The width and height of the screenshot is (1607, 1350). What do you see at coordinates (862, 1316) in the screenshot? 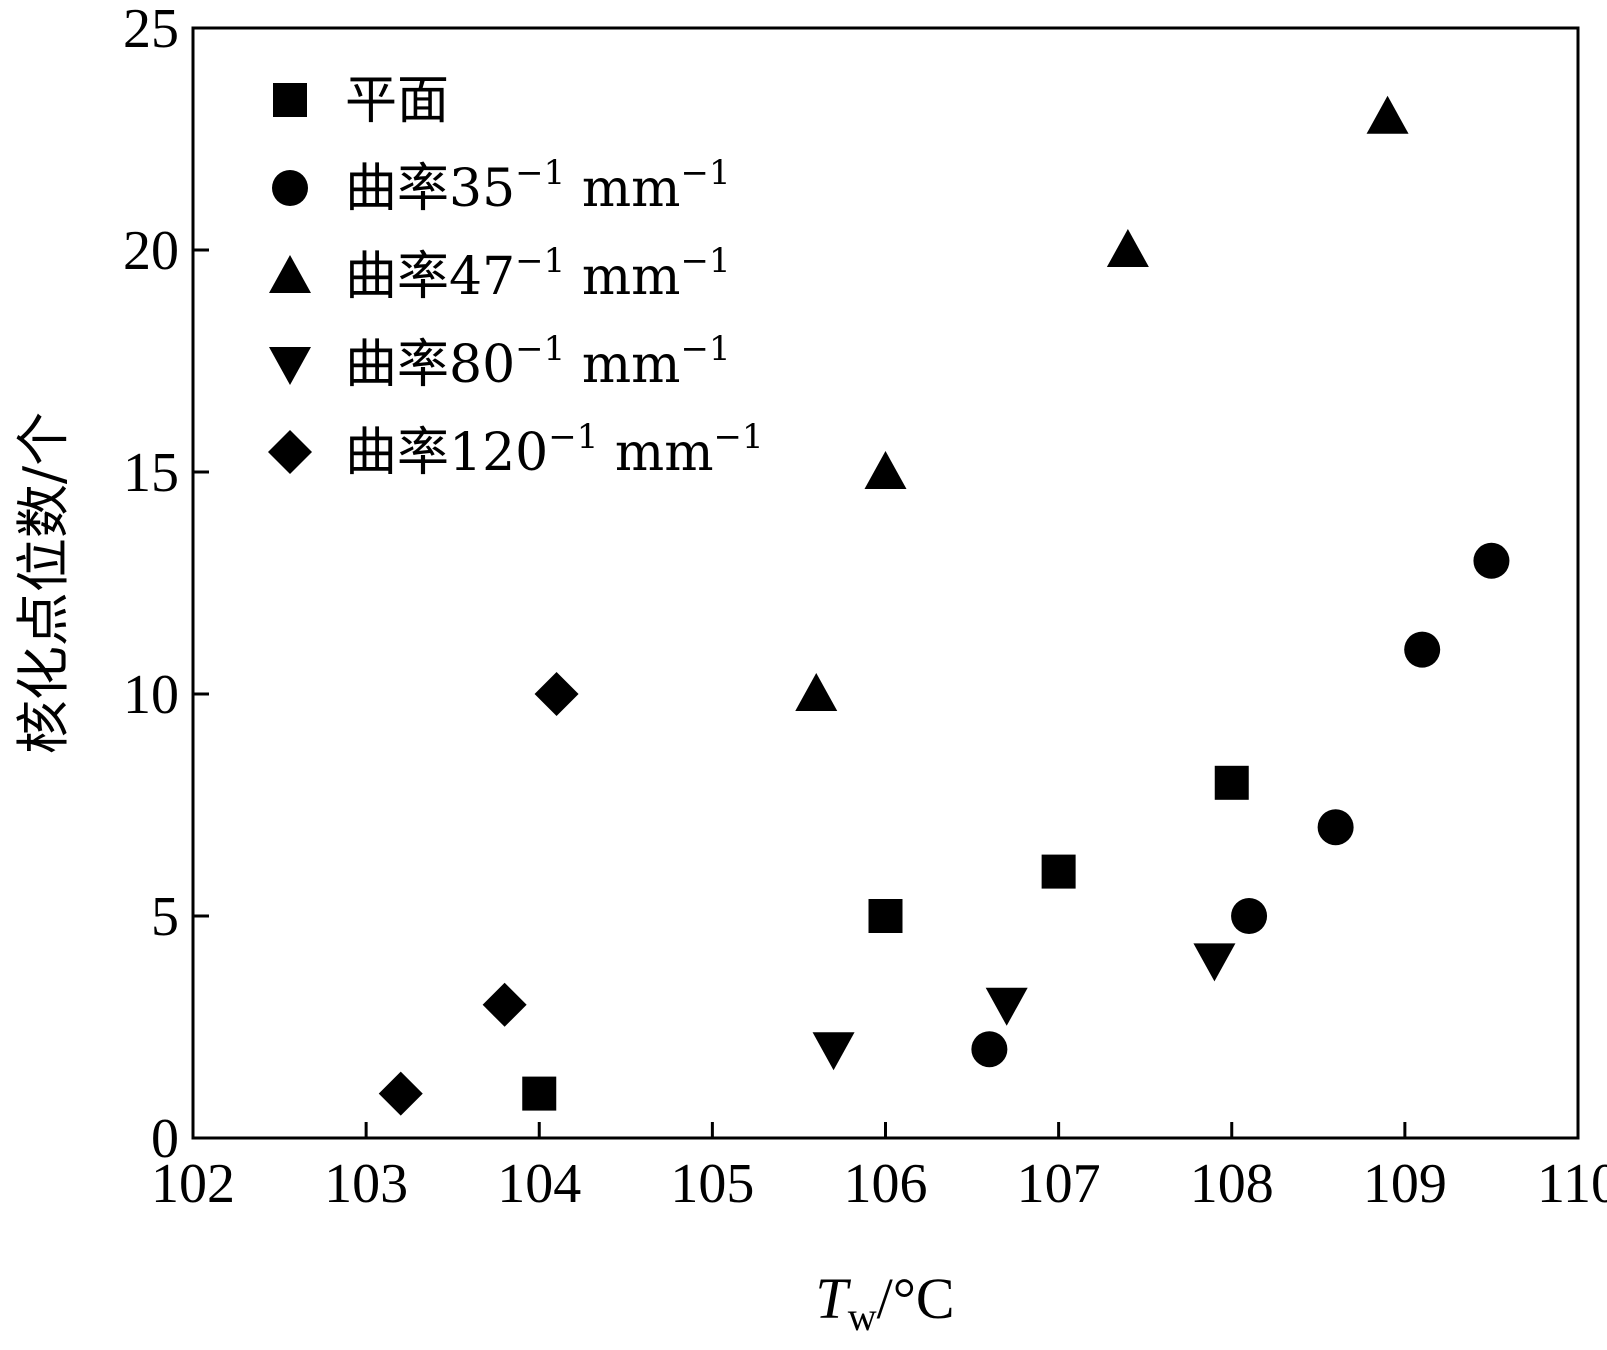
I see `x-axis-label-subscript: w` at bounding box center [862, 1316].